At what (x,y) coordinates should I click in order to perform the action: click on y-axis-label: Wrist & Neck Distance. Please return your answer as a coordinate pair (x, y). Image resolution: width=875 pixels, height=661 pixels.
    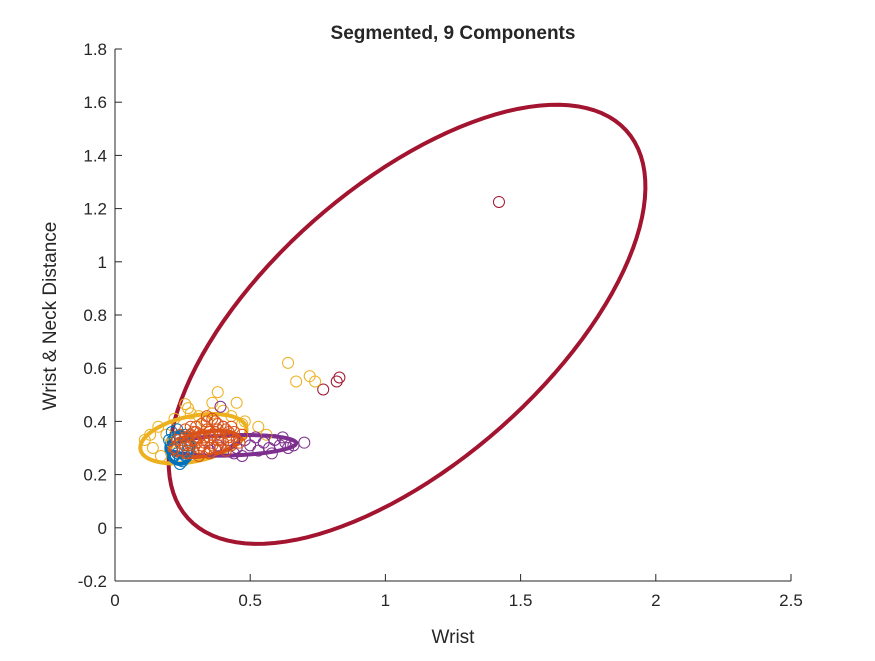
    Looking at the image, I should click on (50, 316).